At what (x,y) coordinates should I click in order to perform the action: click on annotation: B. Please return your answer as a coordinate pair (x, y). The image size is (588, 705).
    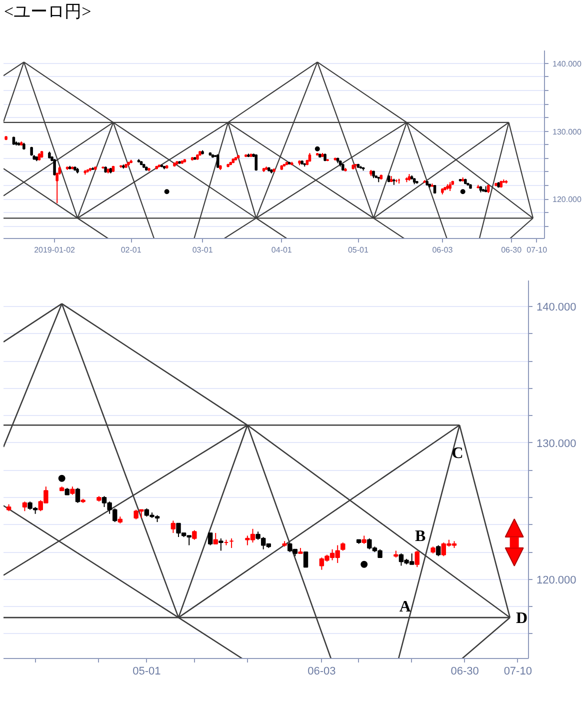
    Looking at the image, I should click on (420, 537).